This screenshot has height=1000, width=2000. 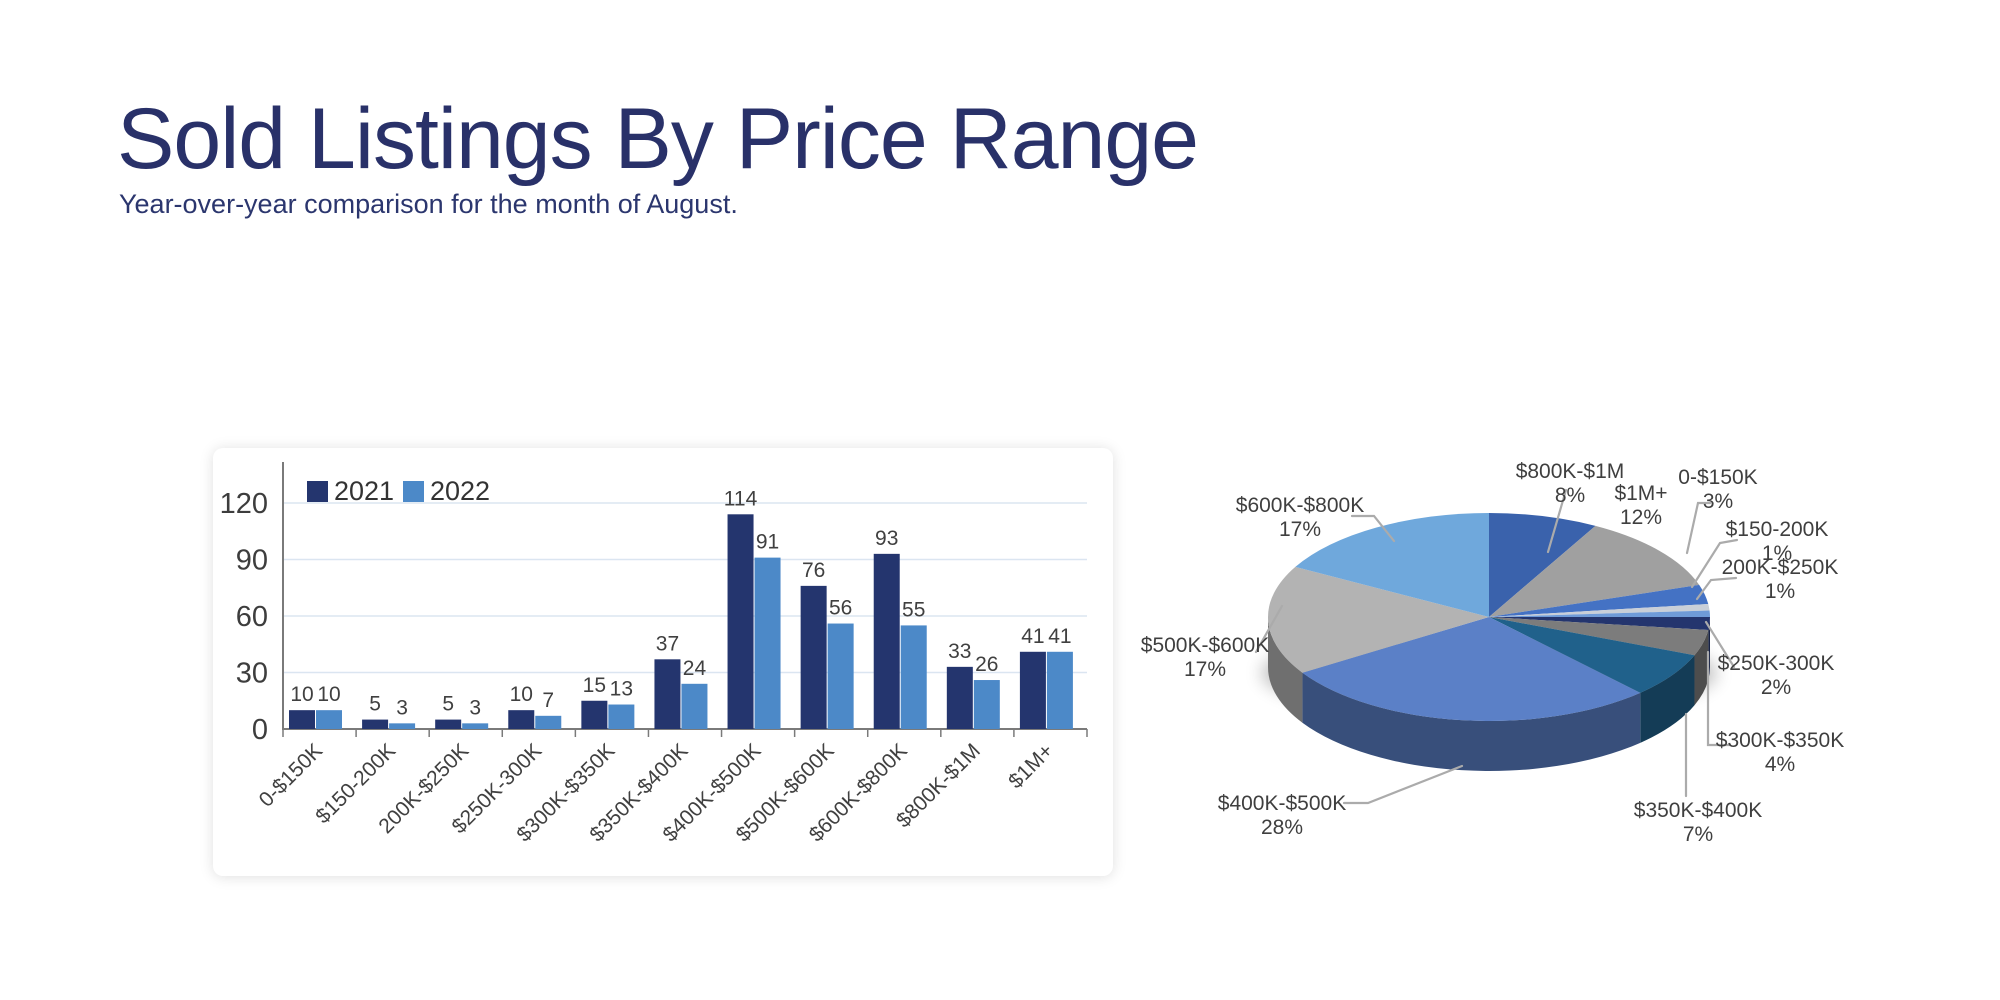 What do you see at coordinates (1780, 591) in the screenshot?
I see `pie-slice-pct-label: 1%` at bounding box center [1780, 591].